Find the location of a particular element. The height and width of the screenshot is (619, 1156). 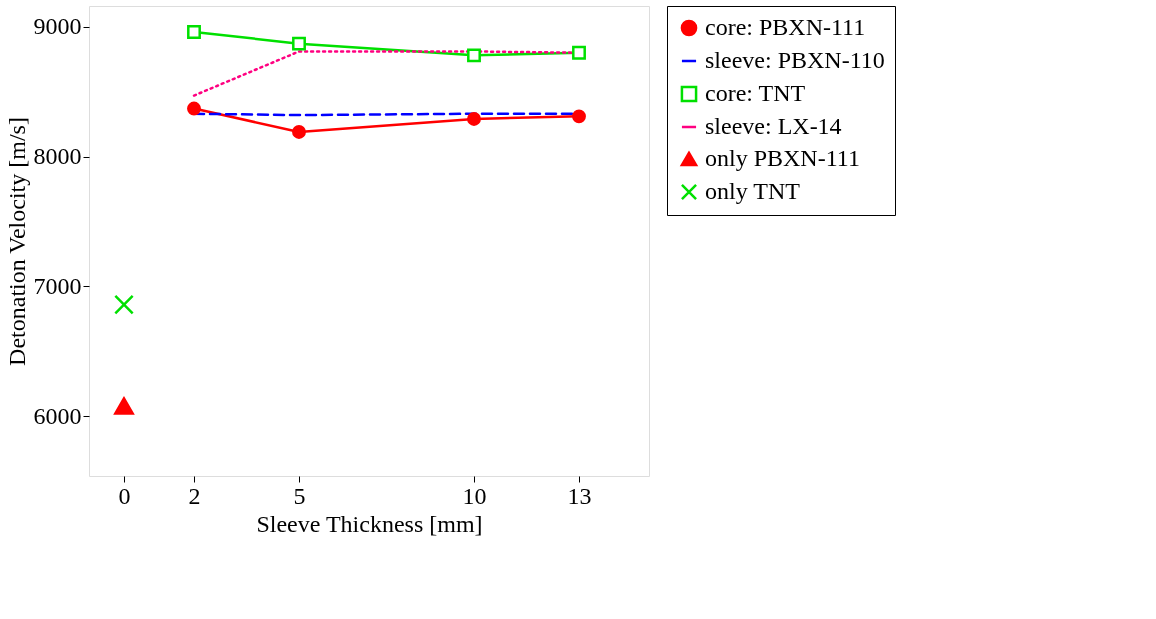

y-tick-label: 7000 is located at coordinates (57, 285).